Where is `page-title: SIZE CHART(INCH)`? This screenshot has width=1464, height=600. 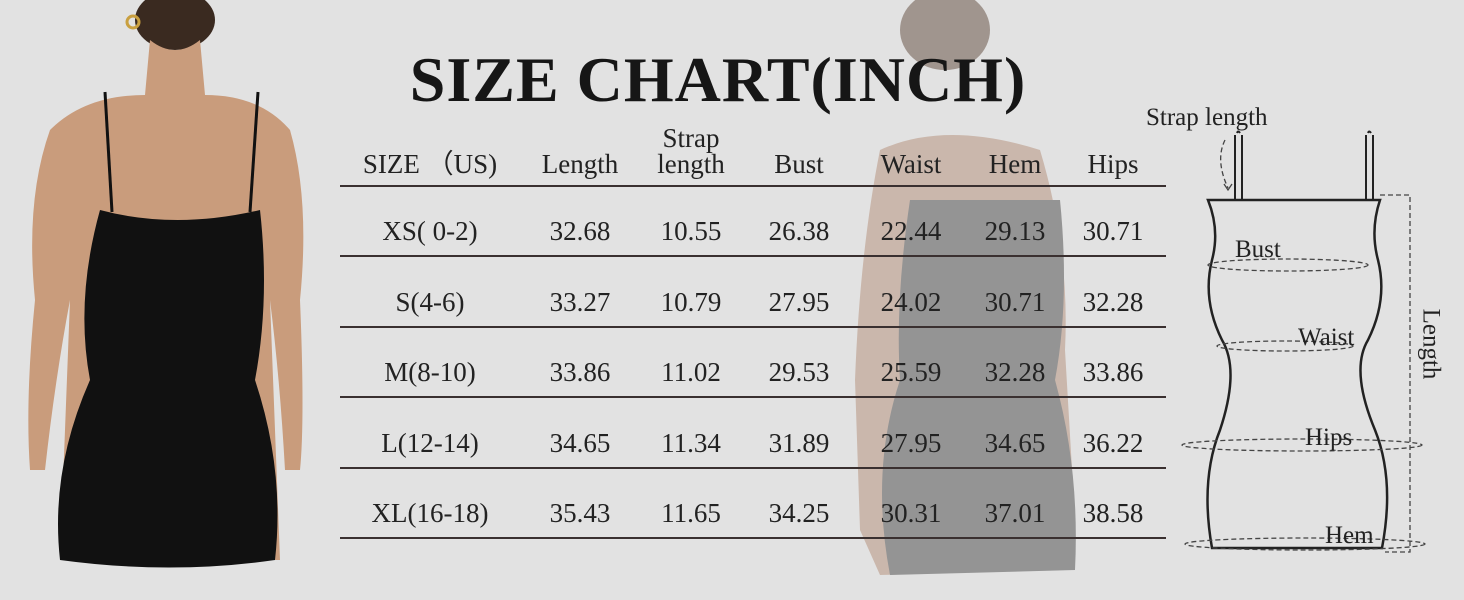 page-title: SIZE CHART(INCH) is located at coordinates (718, 79).